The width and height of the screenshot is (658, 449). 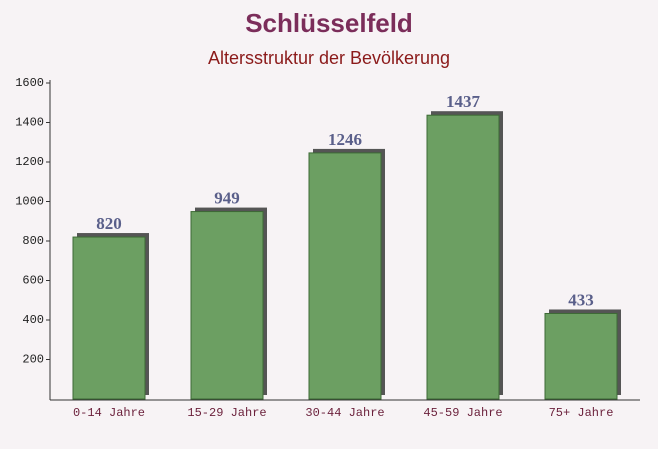 What do you see at coordinates (329, 23) in the screenshot?
I see `chart-title: Schlüsselfeld` at bounding box center [329, 23].